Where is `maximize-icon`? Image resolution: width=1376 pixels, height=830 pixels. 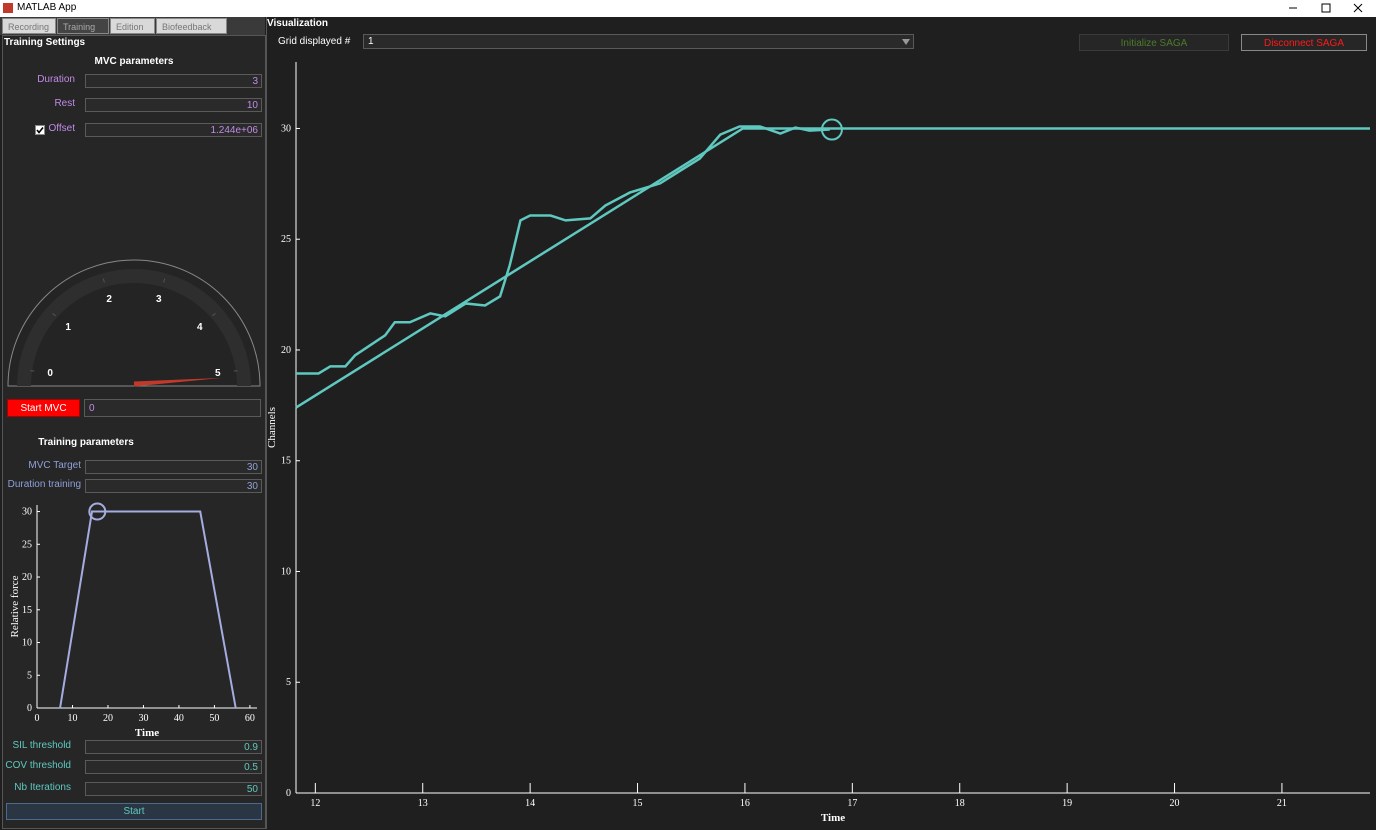 maximize-icon is located at coordinates (1326, 8).